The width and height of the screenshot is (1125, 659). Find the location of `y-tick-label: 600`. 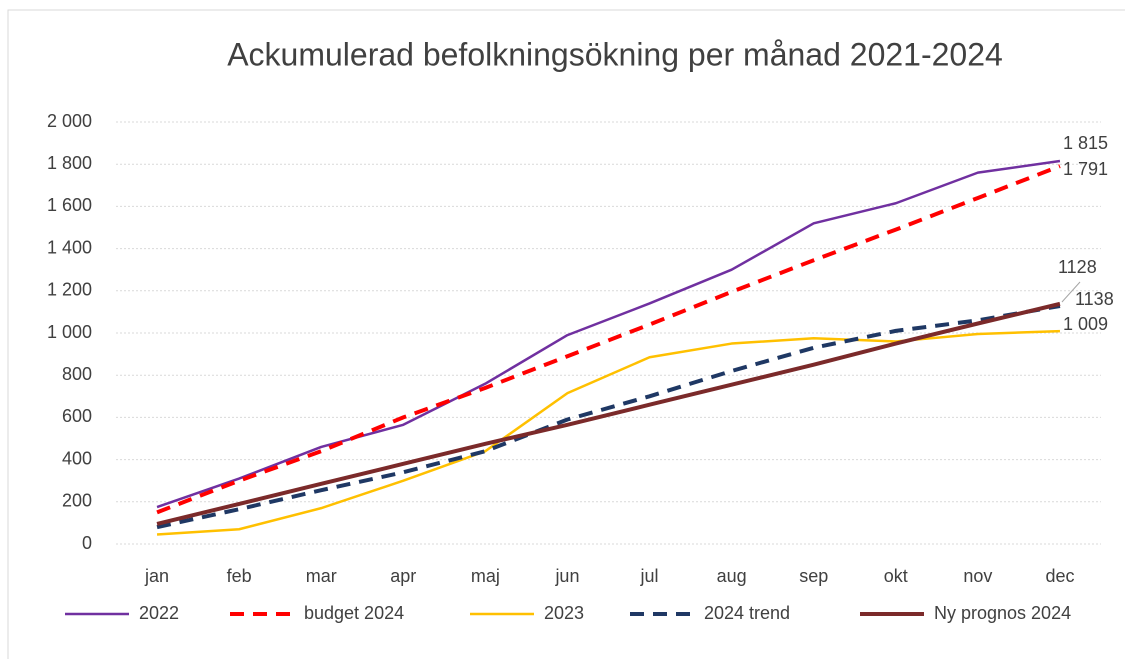

y-tick-label: 600 is located at coordinates (77, 416).